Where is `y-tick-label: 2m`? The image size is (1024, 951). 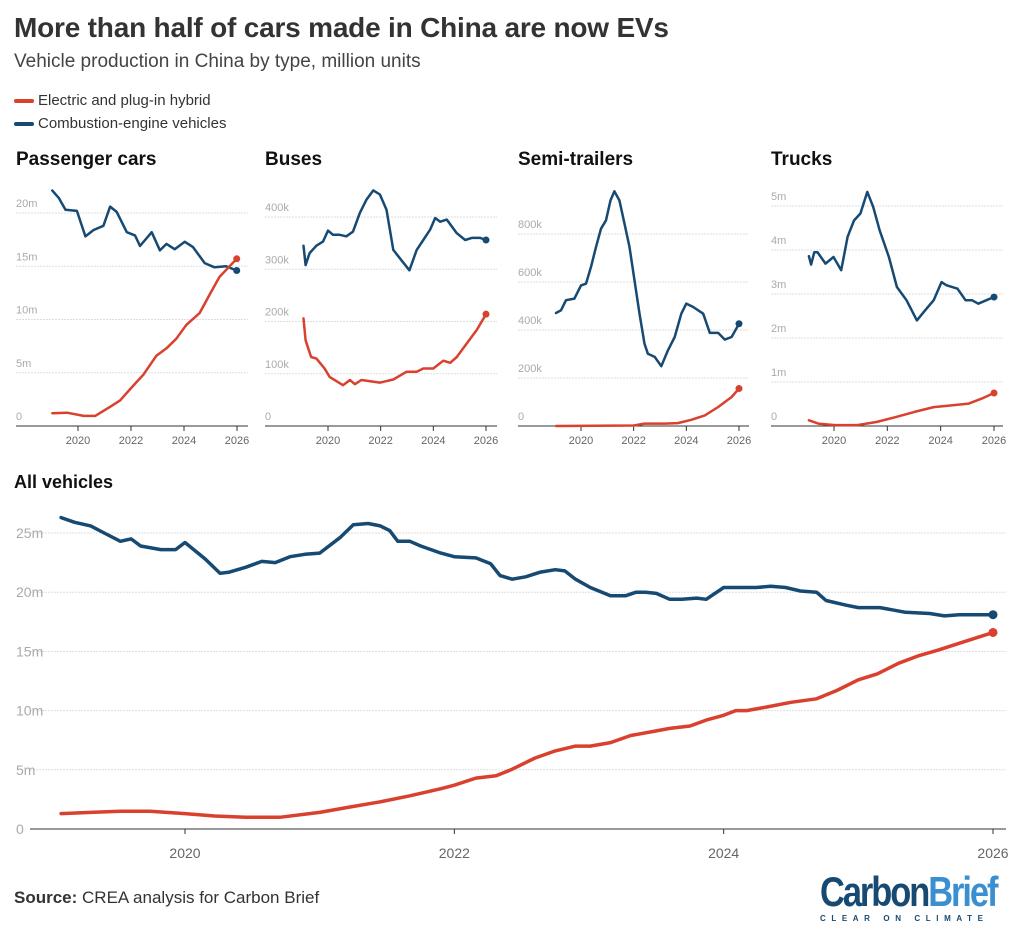
y-tick-label: 2m is located at coordinates (778, 329).